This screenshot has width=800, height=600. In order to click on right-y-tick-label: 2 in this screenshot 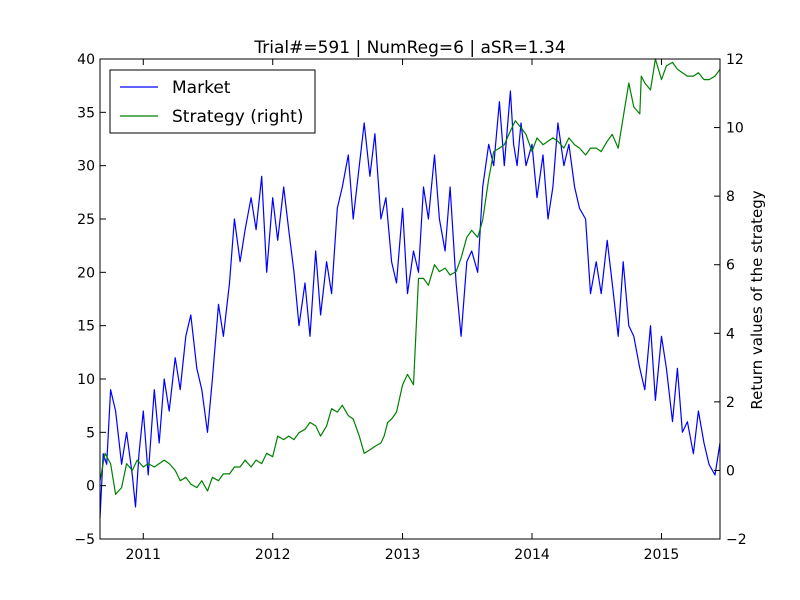, I will do `click(730, 403)`.